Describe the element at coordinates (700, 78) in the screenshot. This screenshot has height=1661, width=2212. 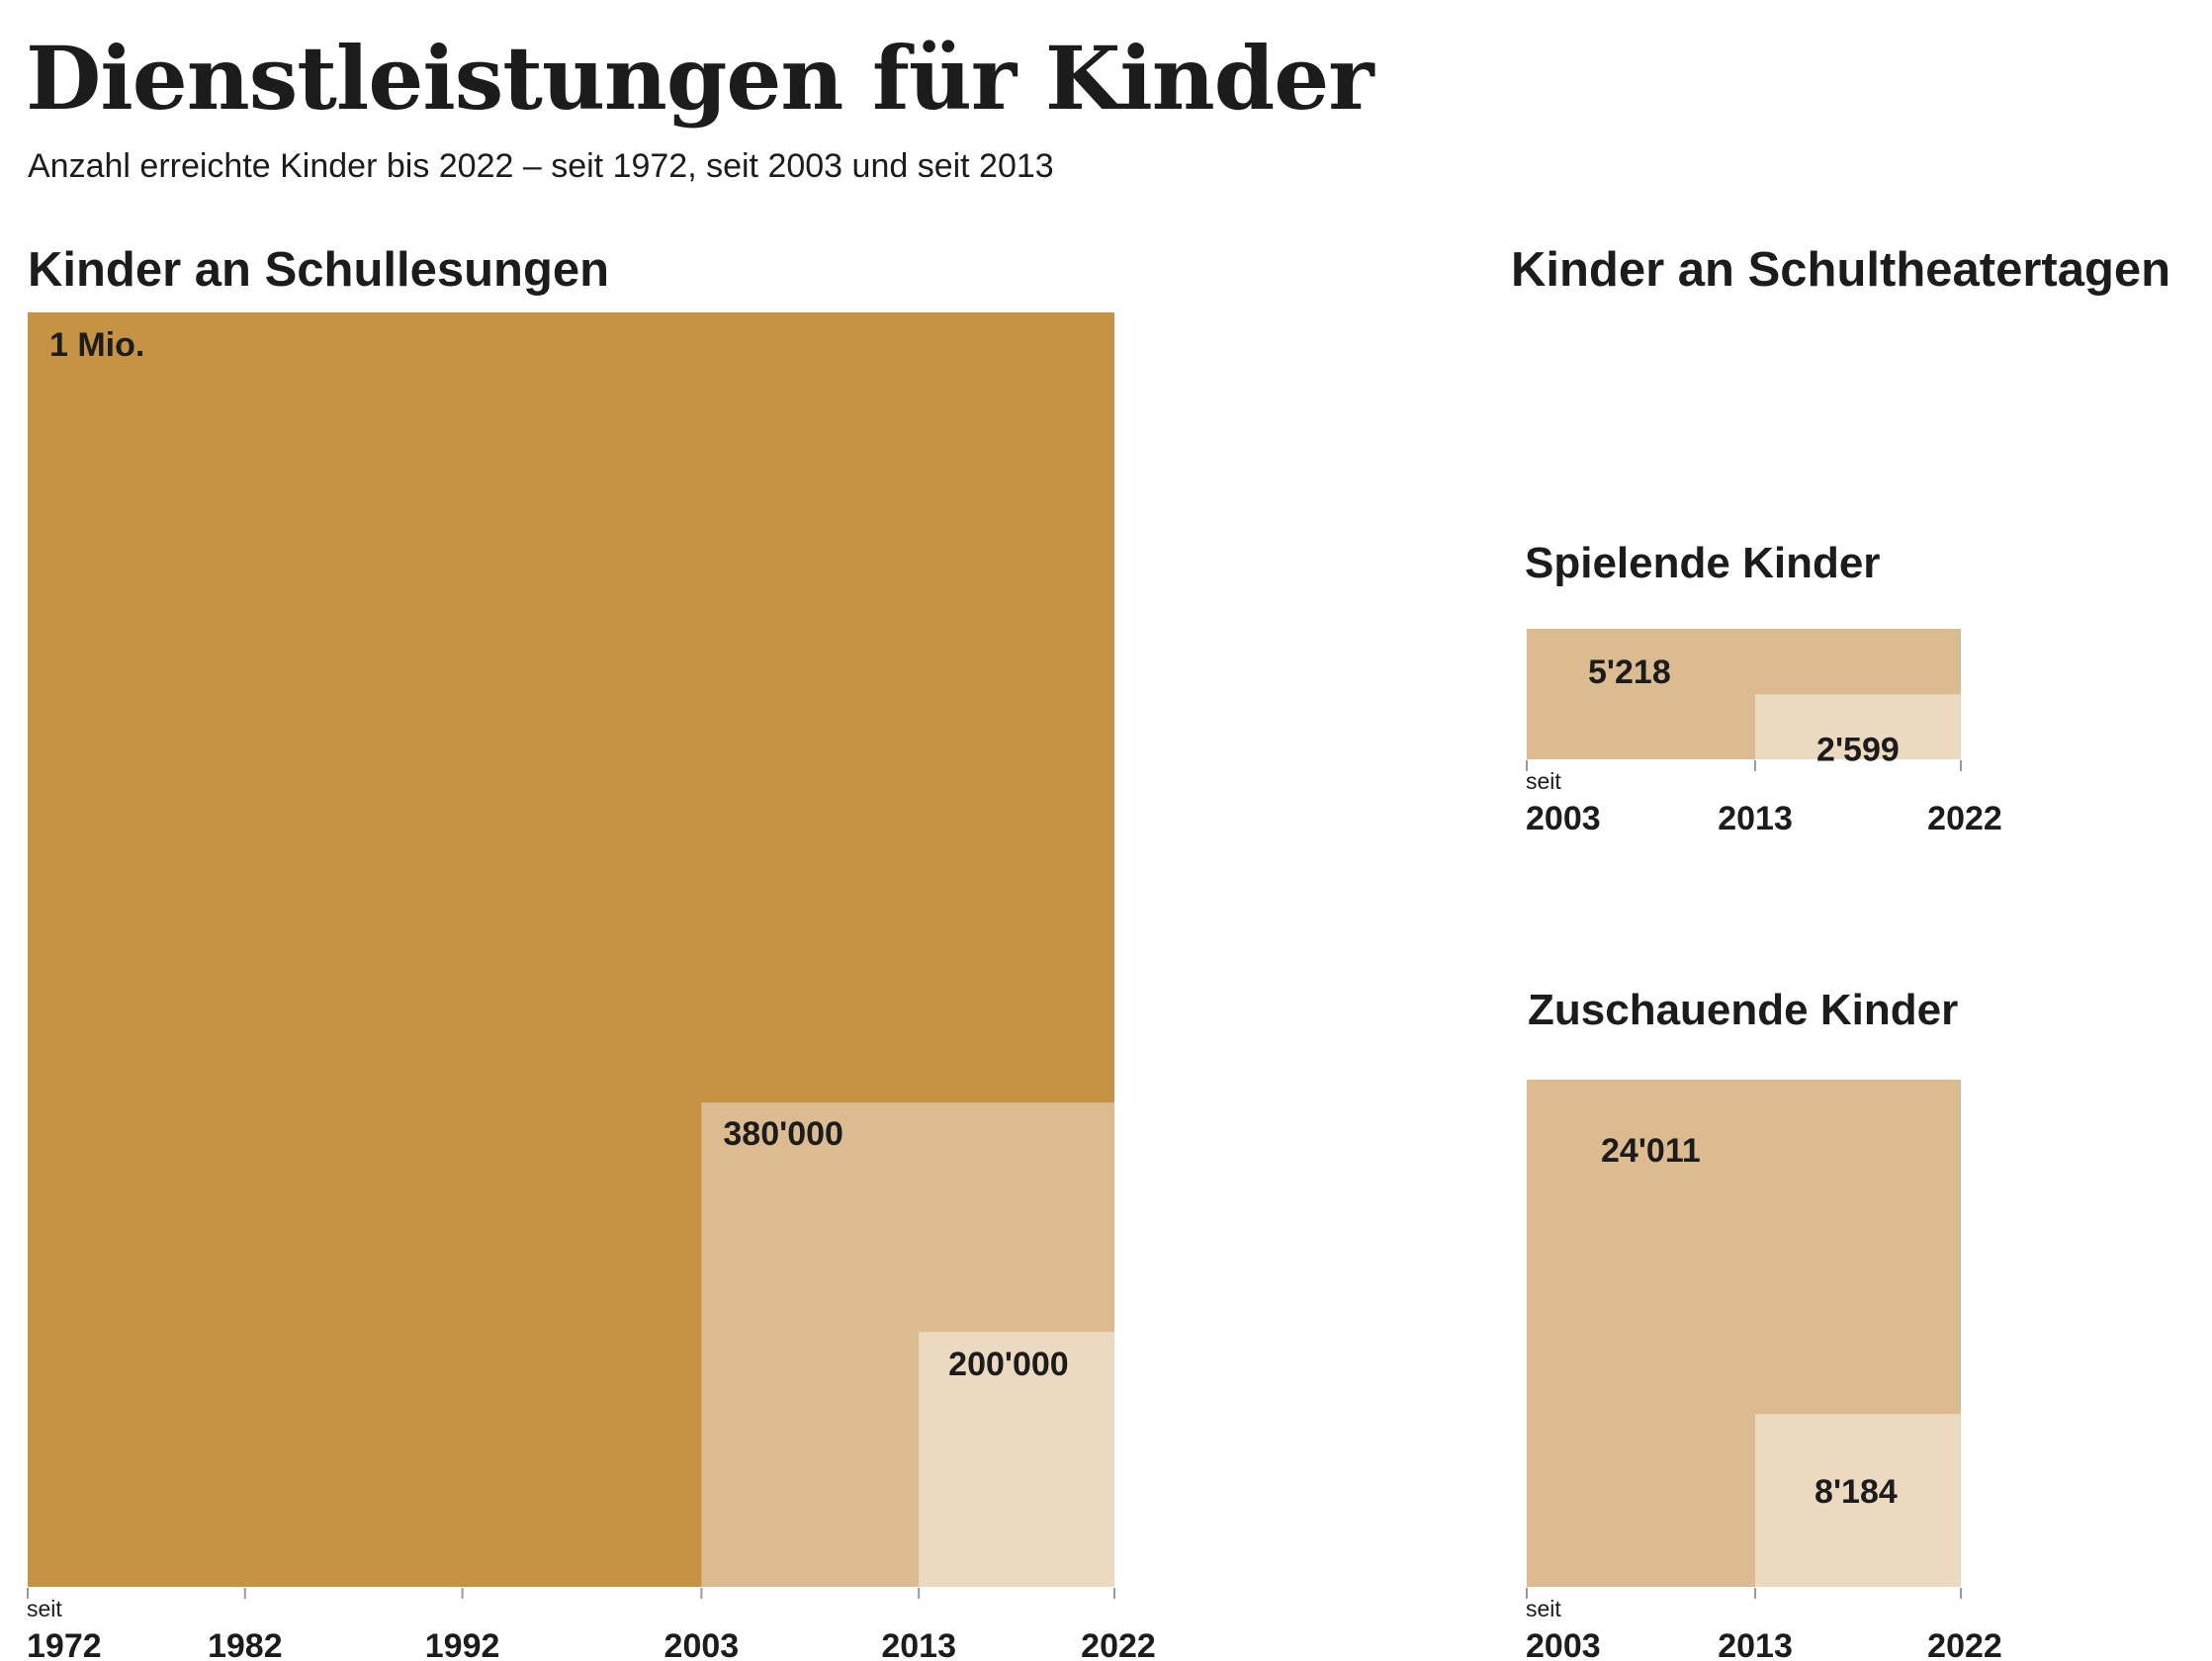
I see `chart-title: Dienstleistungen für Kinder` at that location.